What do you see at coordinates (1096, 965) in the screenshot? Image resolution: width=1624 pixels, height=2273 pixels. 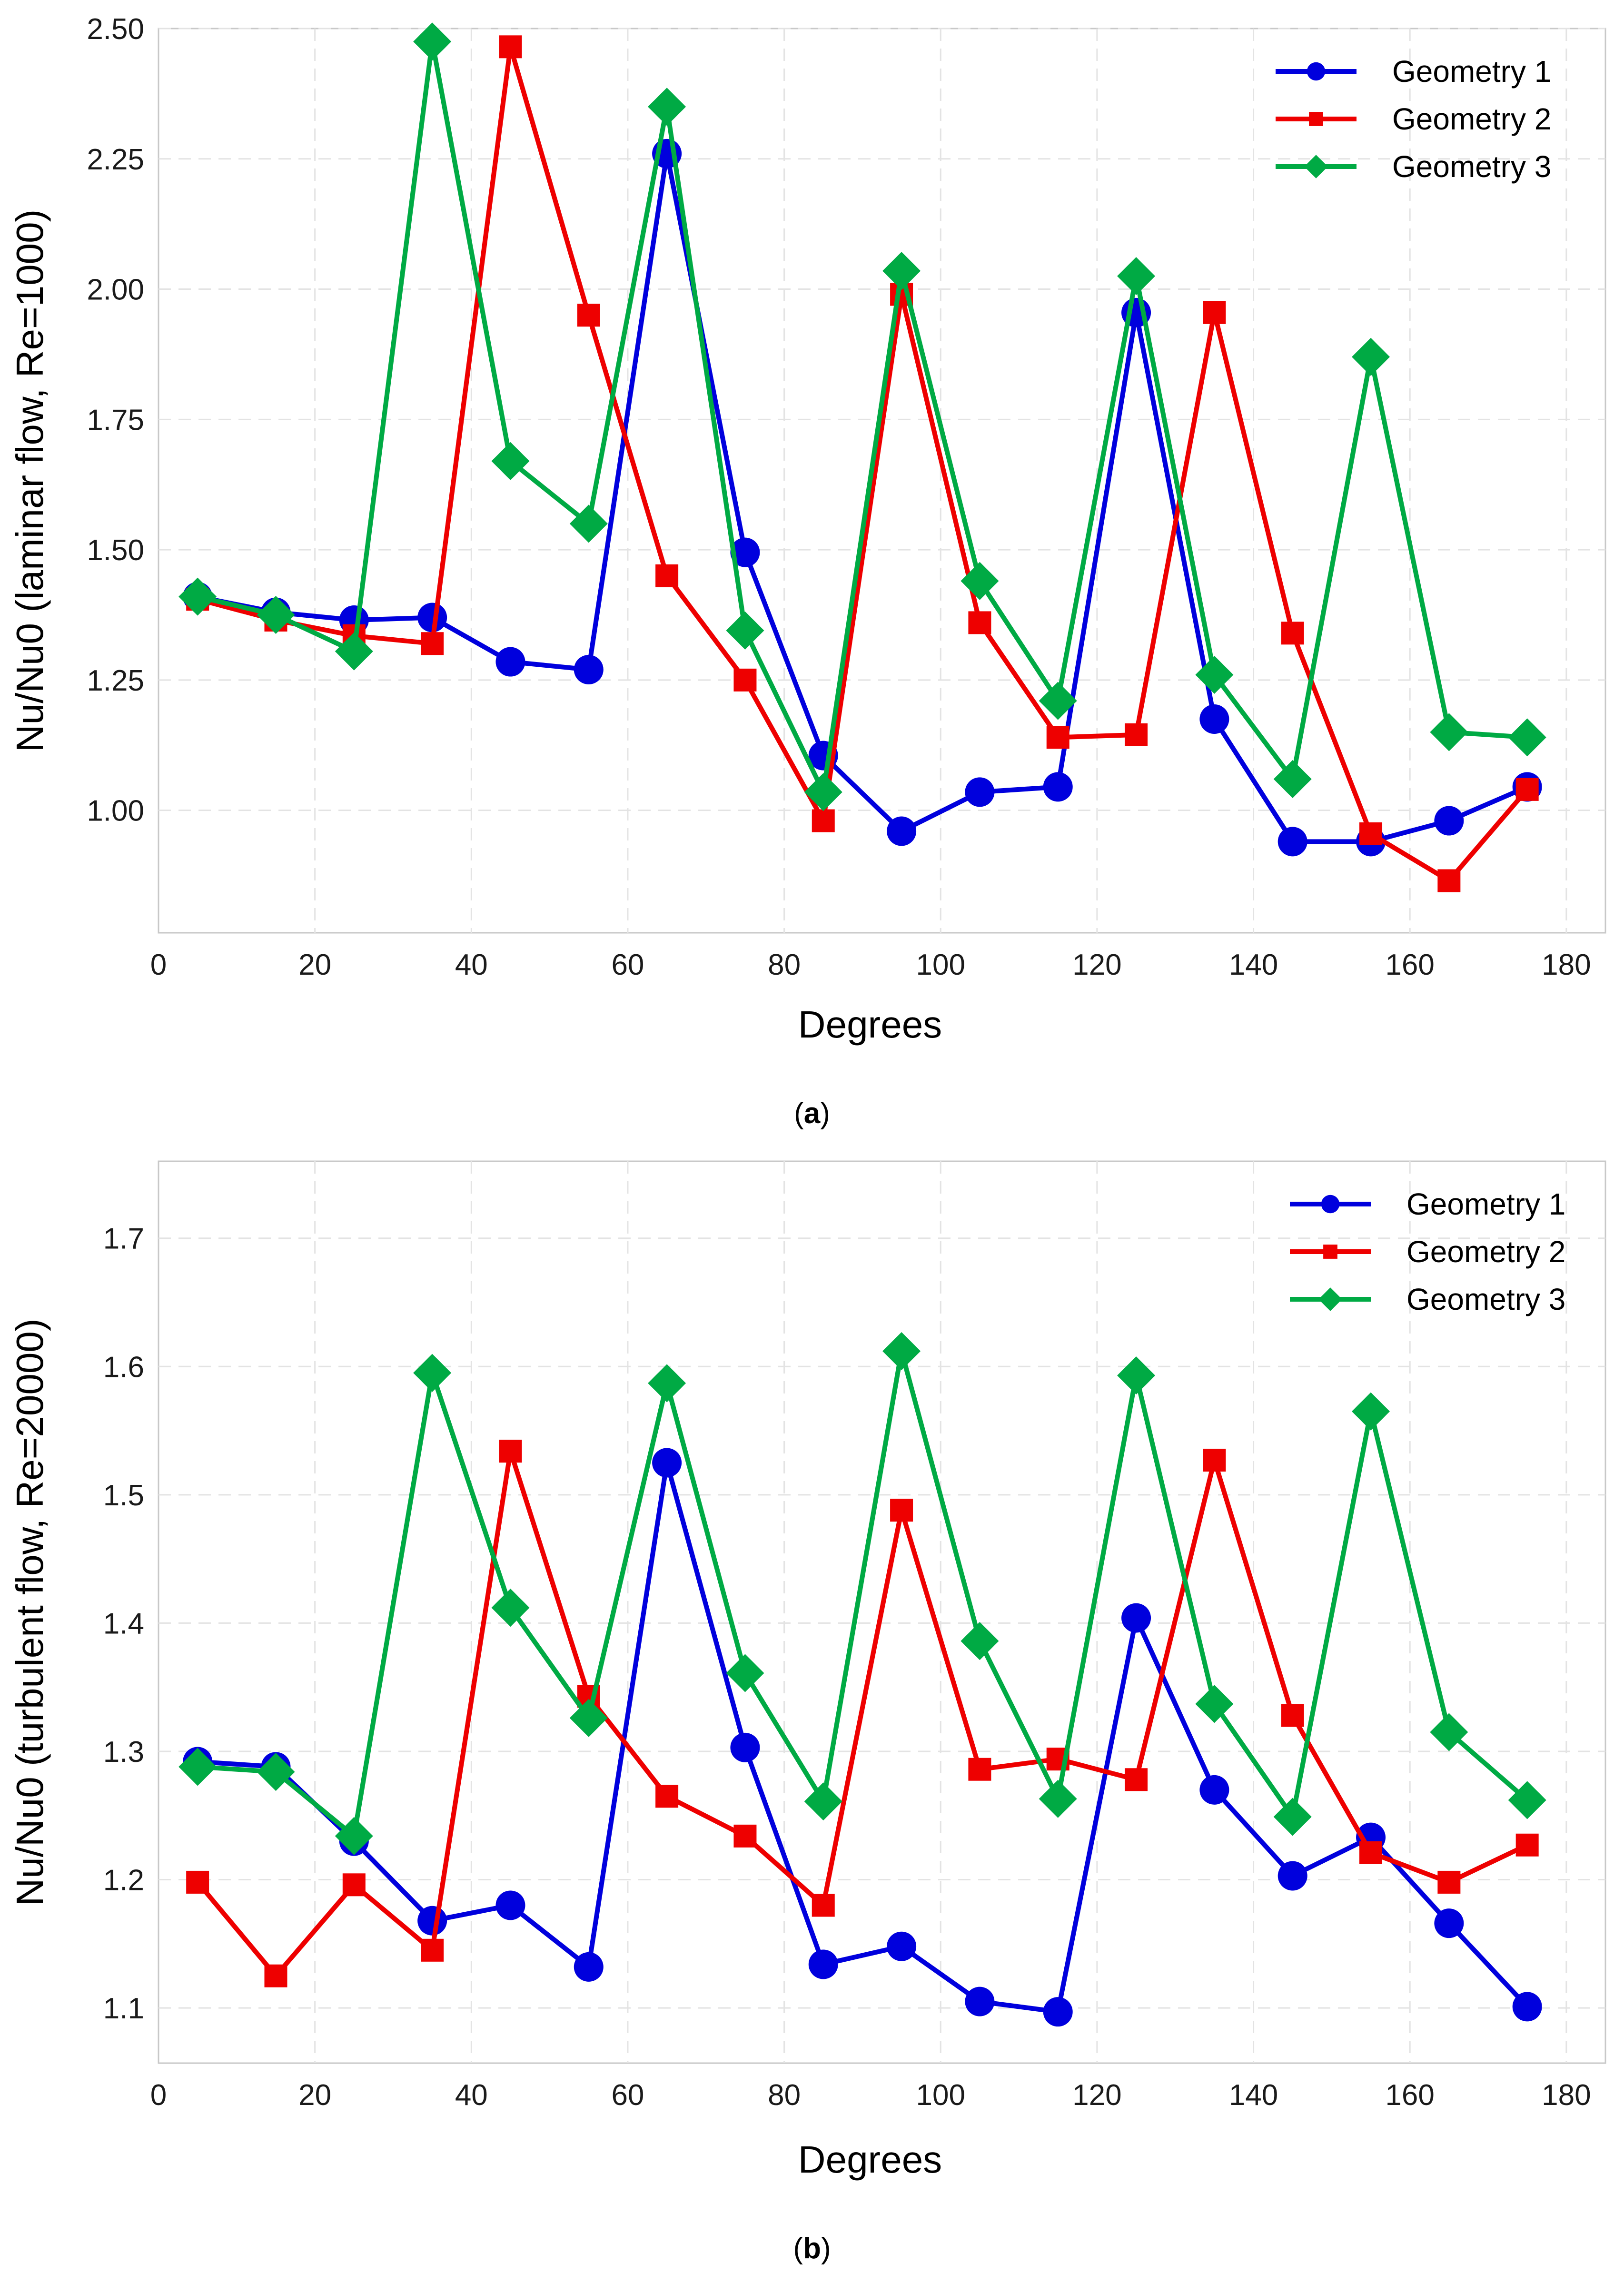 I see `x-tick-label: 120` at bounding box center [1096, 965].